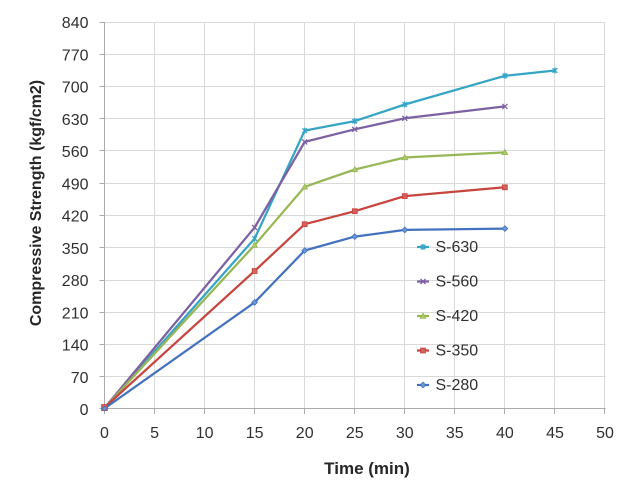 The height and width of the screenshot is (503, 638). What do you see at coordinates (75, 249) in the screenshot?
I see `svg-text: 350` at bounding box center [75, 249].